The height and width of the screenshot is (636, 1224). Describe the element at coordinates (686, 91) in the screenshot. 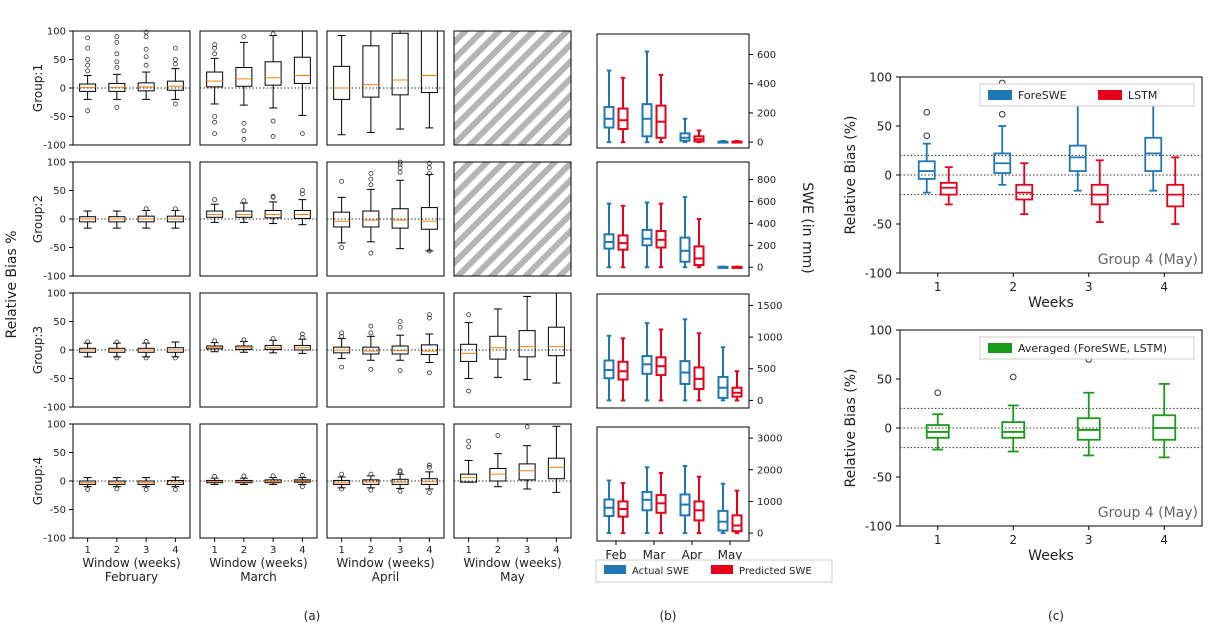

I see `swe-subplot-1: 0 200 400 600` at that location.